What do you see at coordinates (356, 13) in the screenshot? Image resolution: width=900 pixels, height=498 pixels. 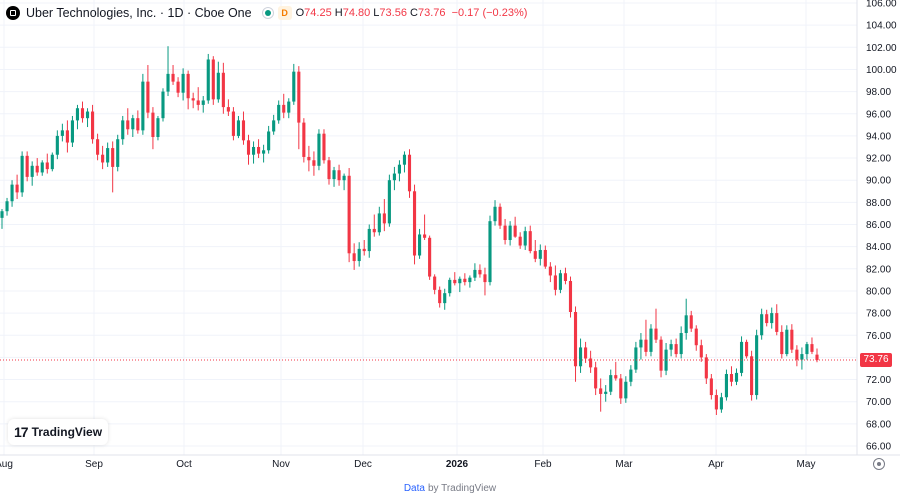 I see `high-value: 74.80` at bounding box center [356, 13].